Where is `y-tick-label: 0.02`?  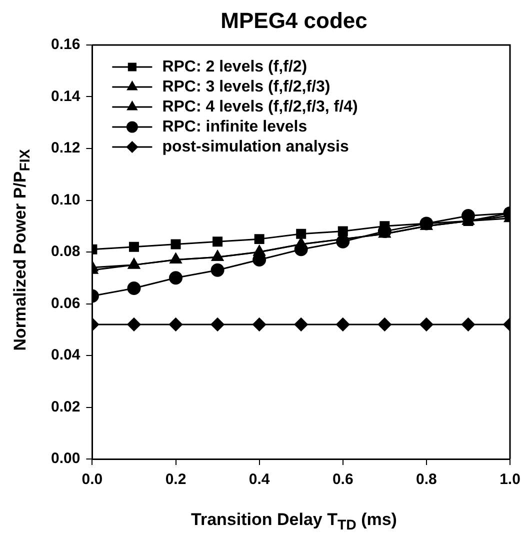
y-tick-label: 0.02 is located at coordinates (65, 407).